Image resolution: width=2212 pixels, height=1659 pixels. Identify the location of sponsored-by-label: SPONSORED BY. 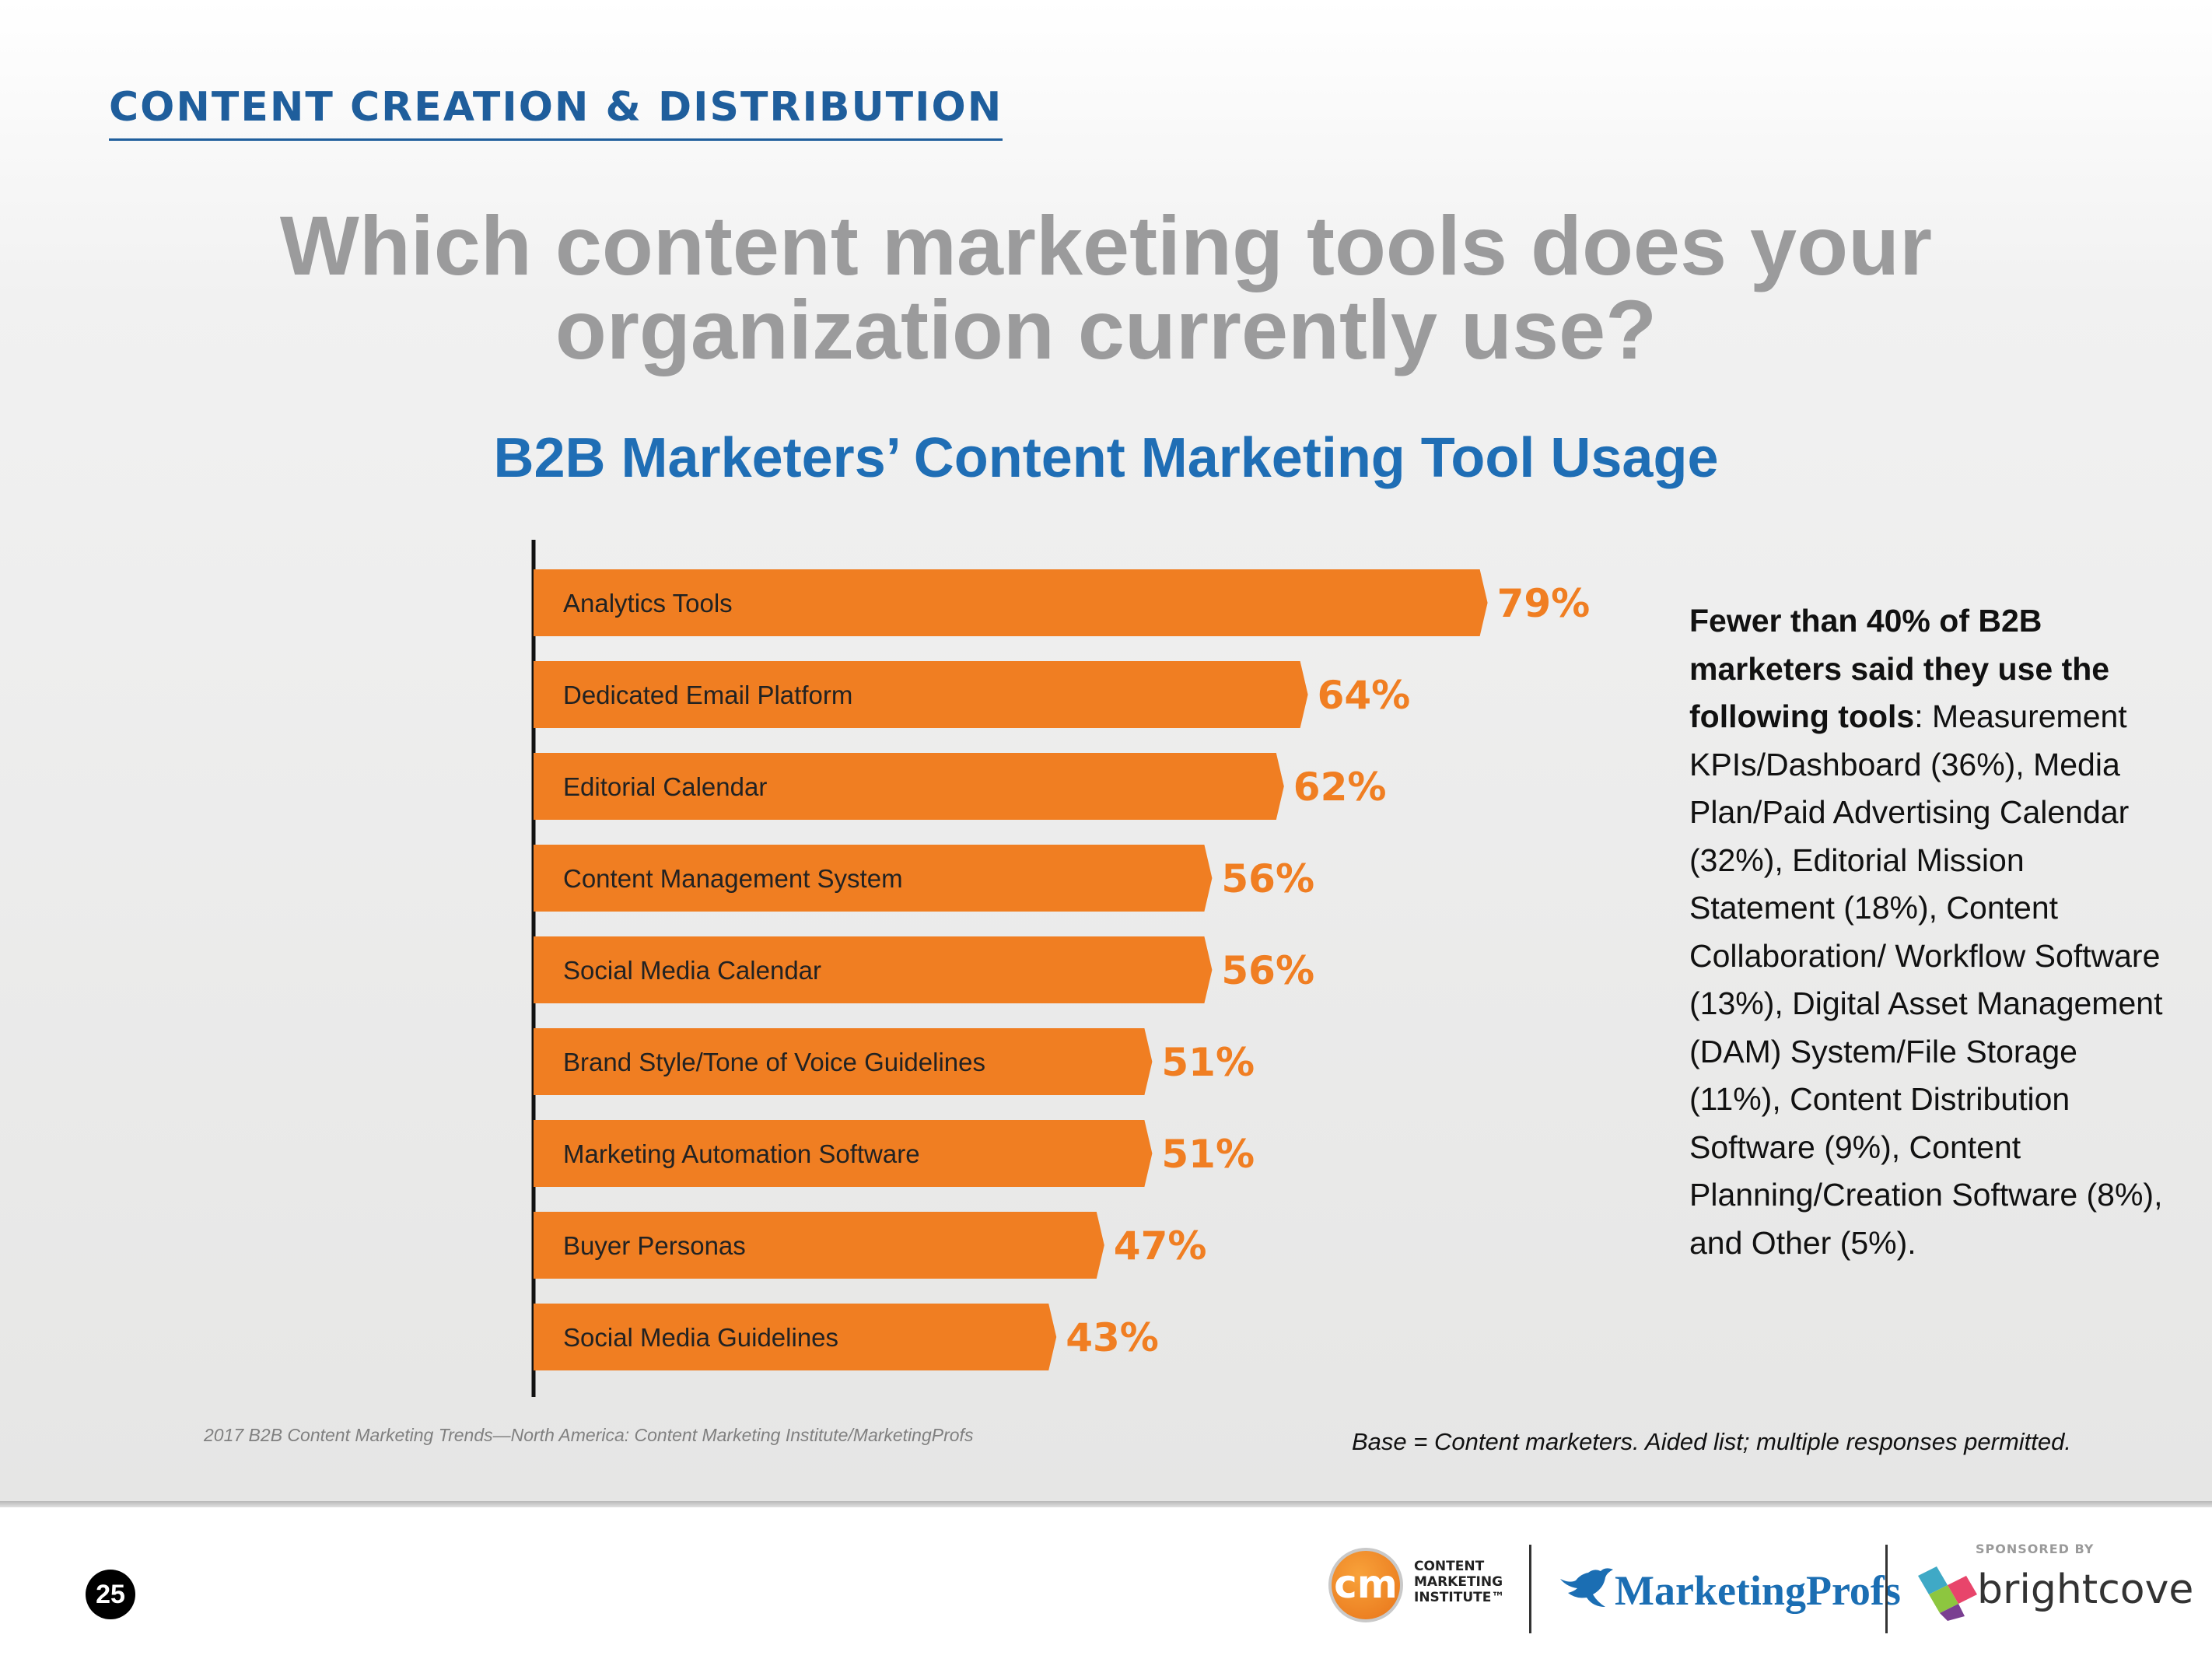
(2036, 1549).